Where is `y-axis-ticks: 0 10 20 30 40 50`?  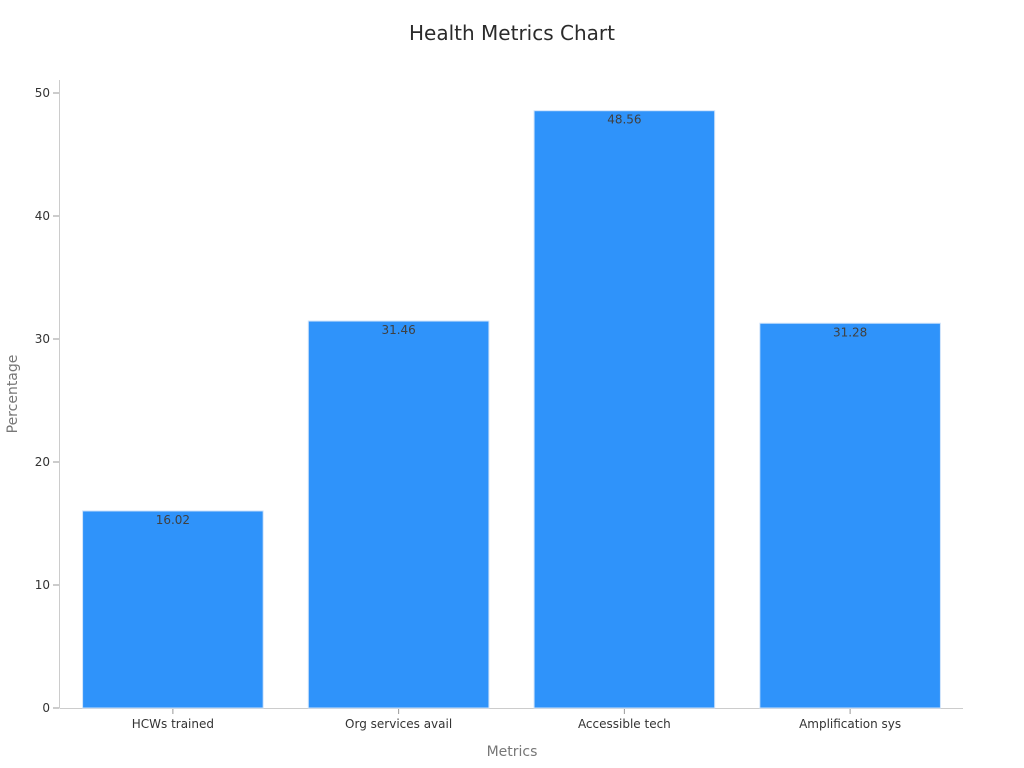
y-axis-ticks: 0 10 20 30 40 50 is located at coordinates (47, 400).